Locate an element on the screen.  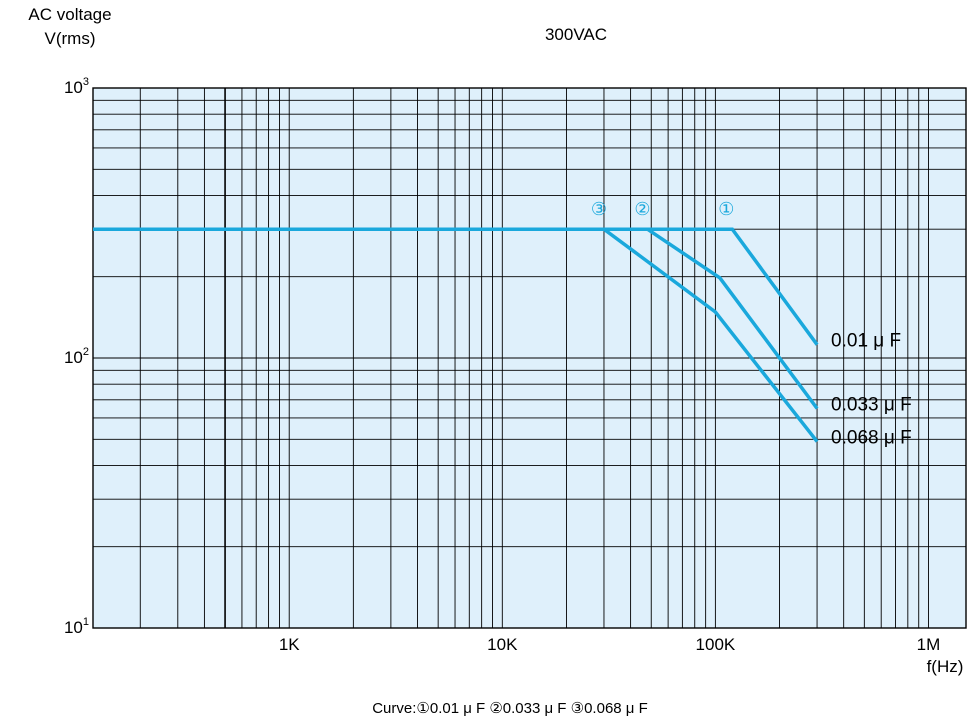
series-end-label-2: 0.033 μ F is located at coordinates (871, 405).